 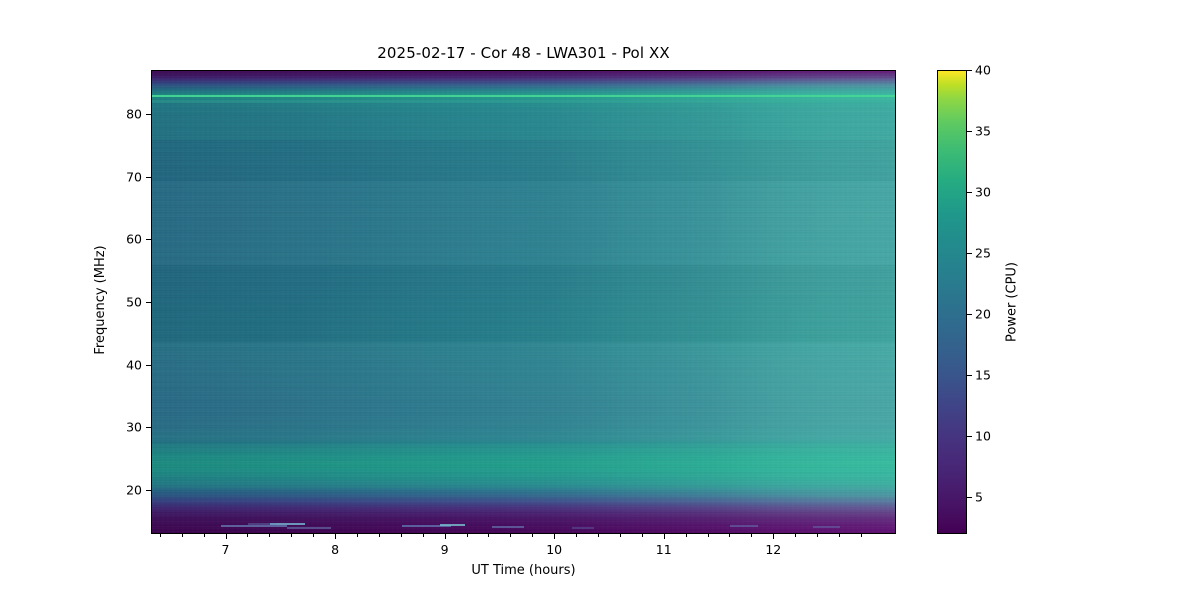 I want to click on x-tick-label-10: 10, so click(x=554, y=549).